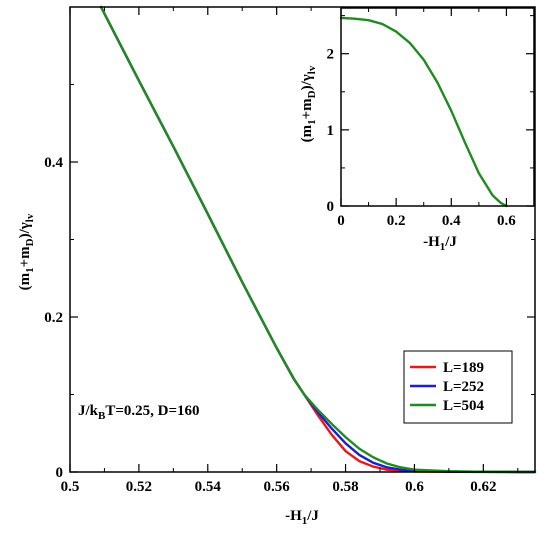 The height and width of the screenshot is (542, 550). I want to click on inset-x-tick-label: 0.4, so click(451, 221).